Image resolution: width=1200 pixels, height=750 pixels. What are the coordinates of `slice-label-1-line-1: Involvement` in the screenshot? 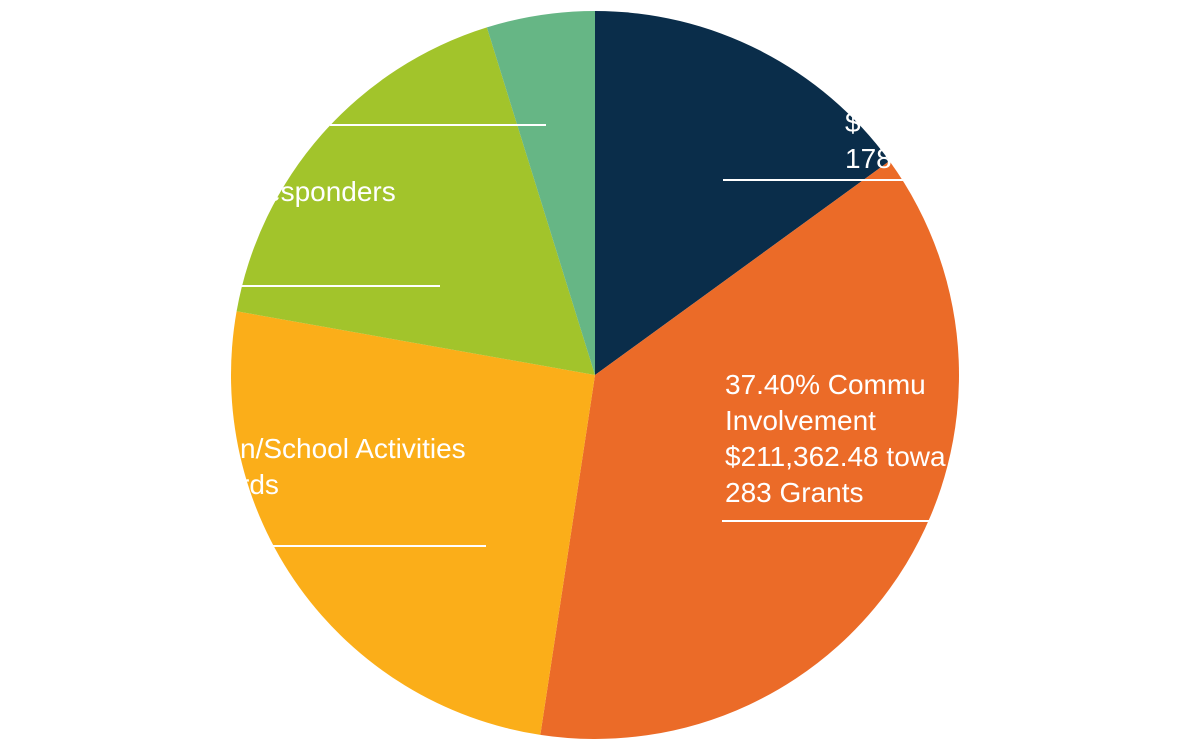 It's located at (800, 420).